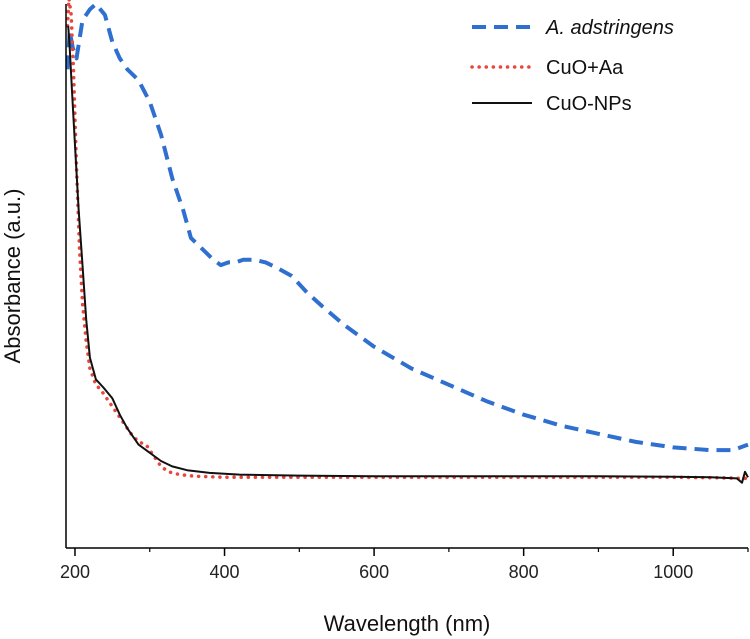 The height and width of the screenshot is (639, 750). Describe the element at coordinates (585, 68) in the screenshot. I see `legend-label: CuO+Aa` at that location.